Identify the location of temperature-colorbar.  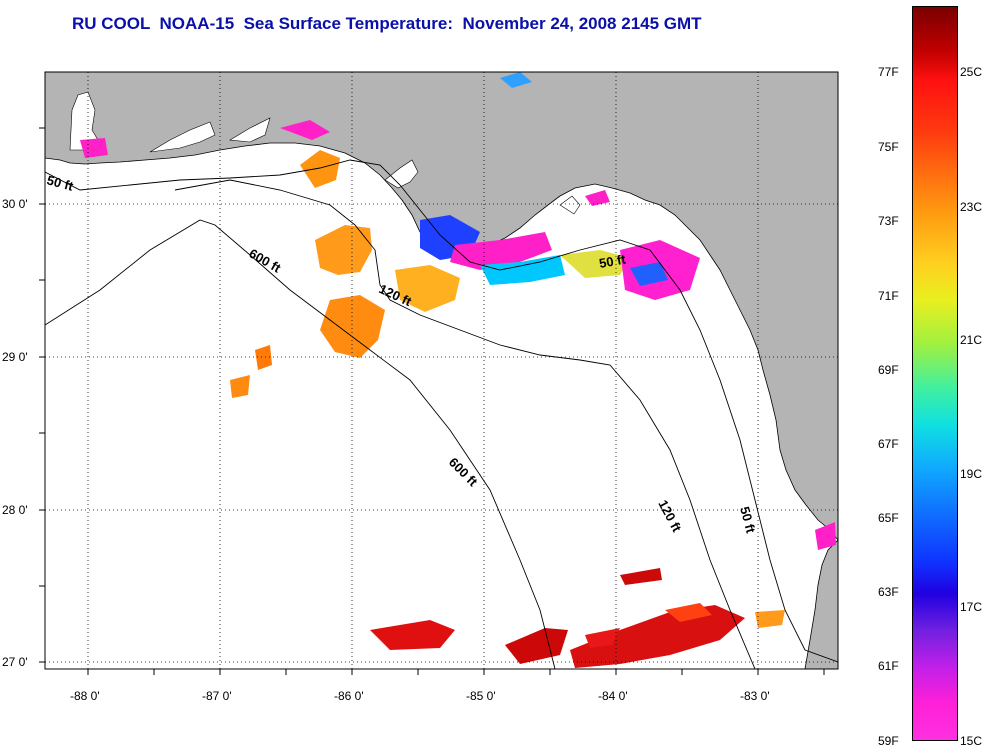
(935, 373).